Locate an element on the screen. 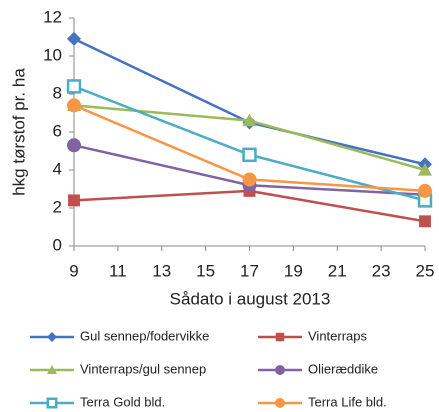 This screenshot has width=439, height=412. legend-label: Terra Life bld. is located at coordinates (347, 401).